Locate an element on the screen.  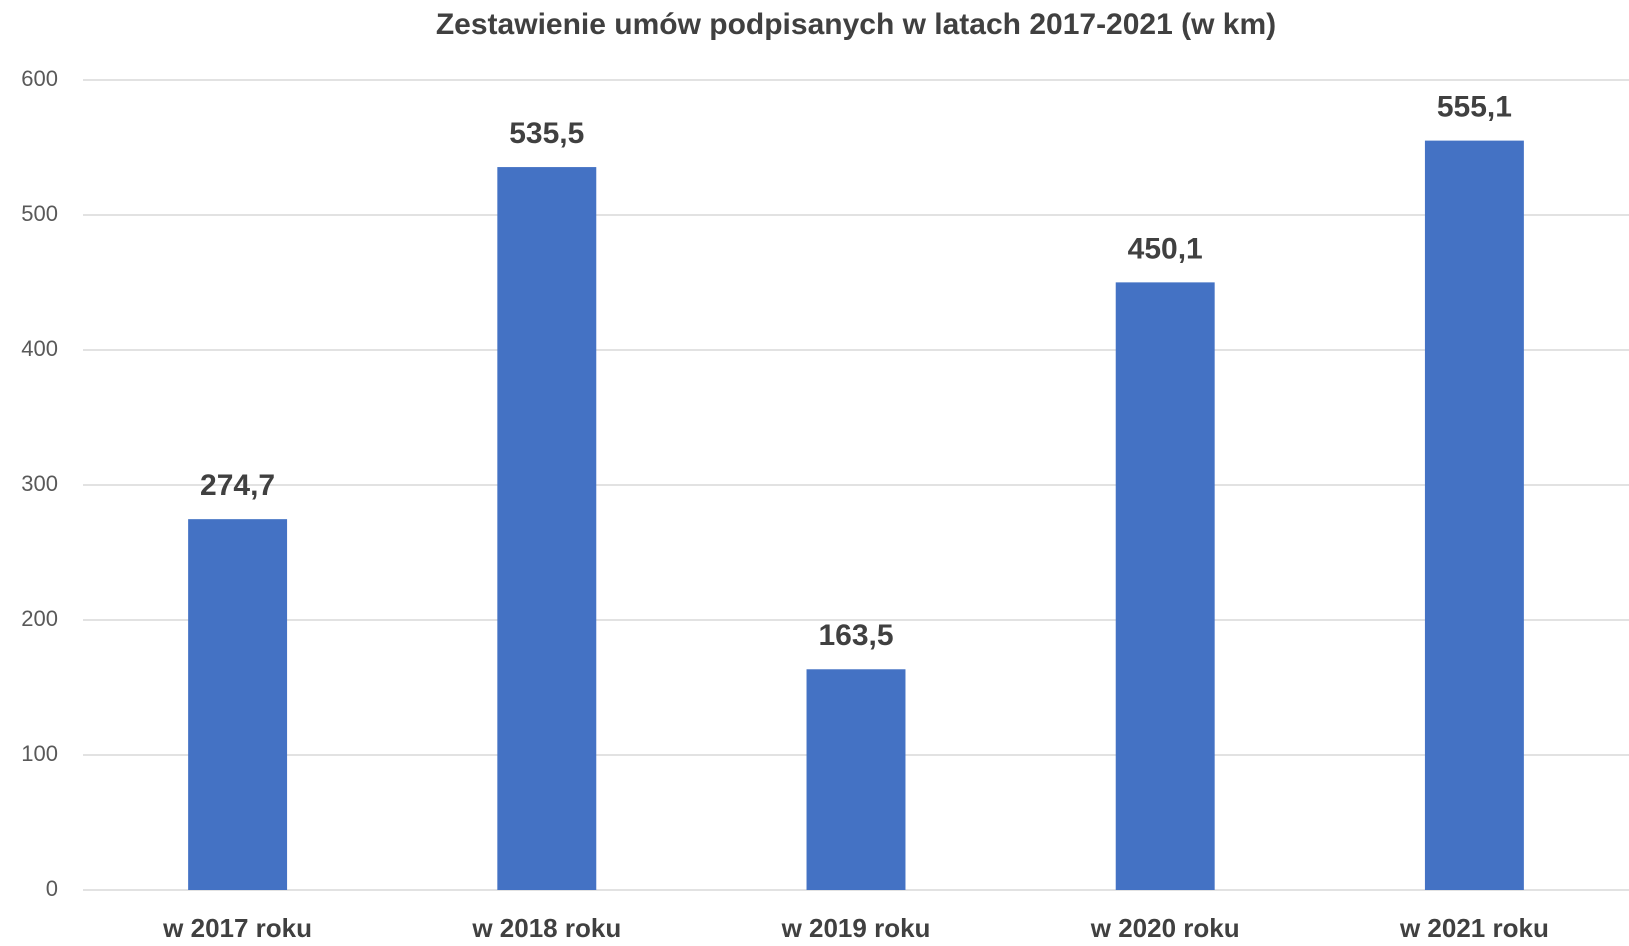
y-tick-label: 600 is located at coordinates (39, 78).